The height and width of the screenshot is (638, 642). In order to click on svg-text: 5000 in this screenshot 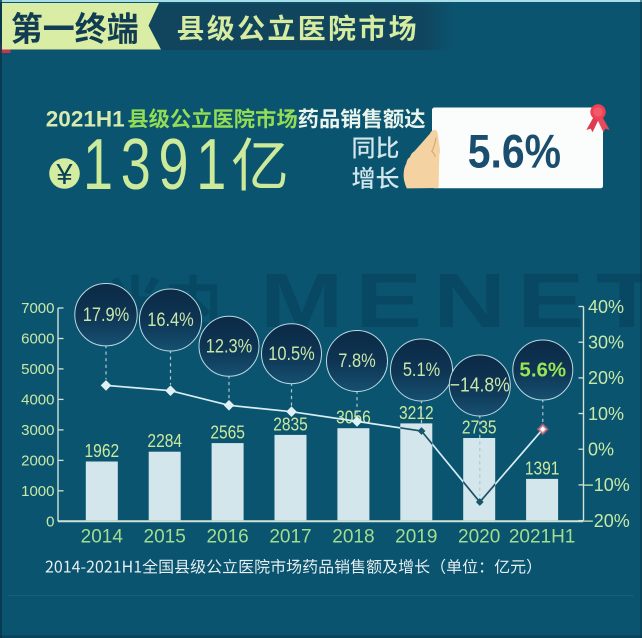, I will do `click(37, 369)`.